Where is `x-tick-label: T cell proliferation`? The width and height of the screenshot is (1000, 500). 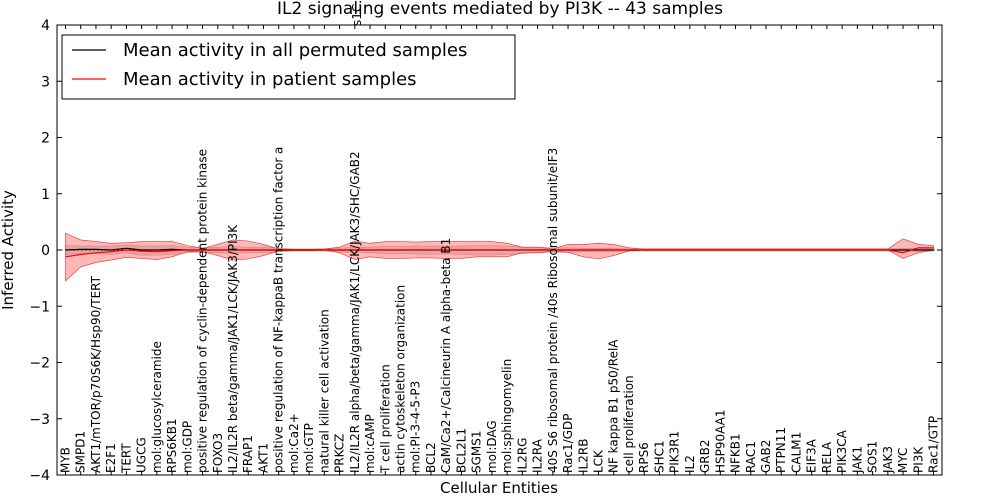 x-tick-label: T cell proliferation is located at coordinates (385, 419).